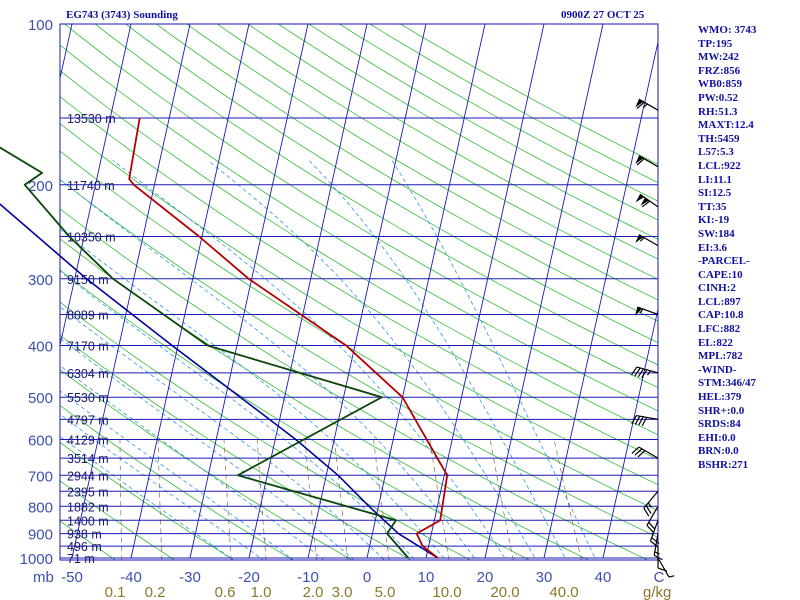 The height and width of the screenshot is (600, 800). What do you see at coordinates (659, 577) in the screenshot?
I see `temperature-unit-label: C` at bounding box center [659, 577].